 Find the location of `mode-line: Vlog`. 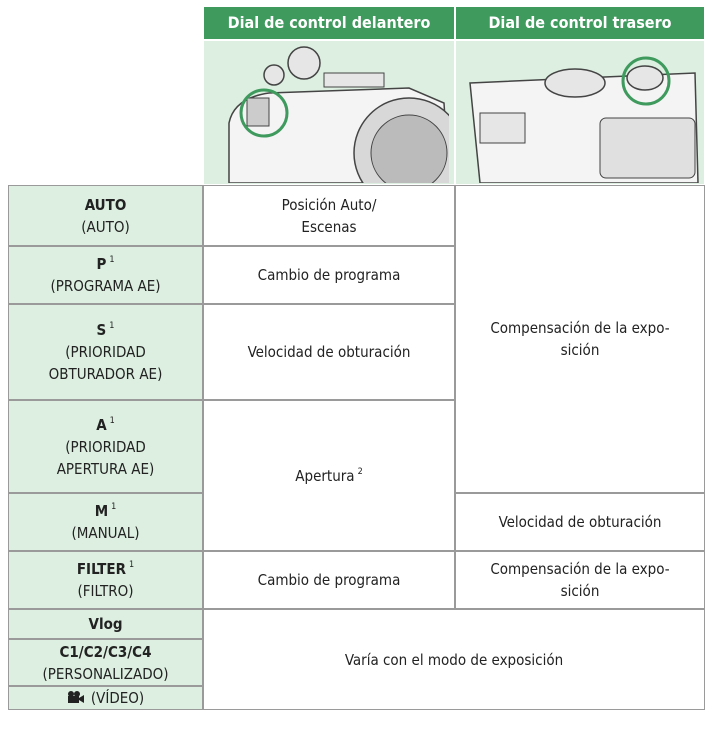

mode-line: Vlog is located at coordinates (106, 624).